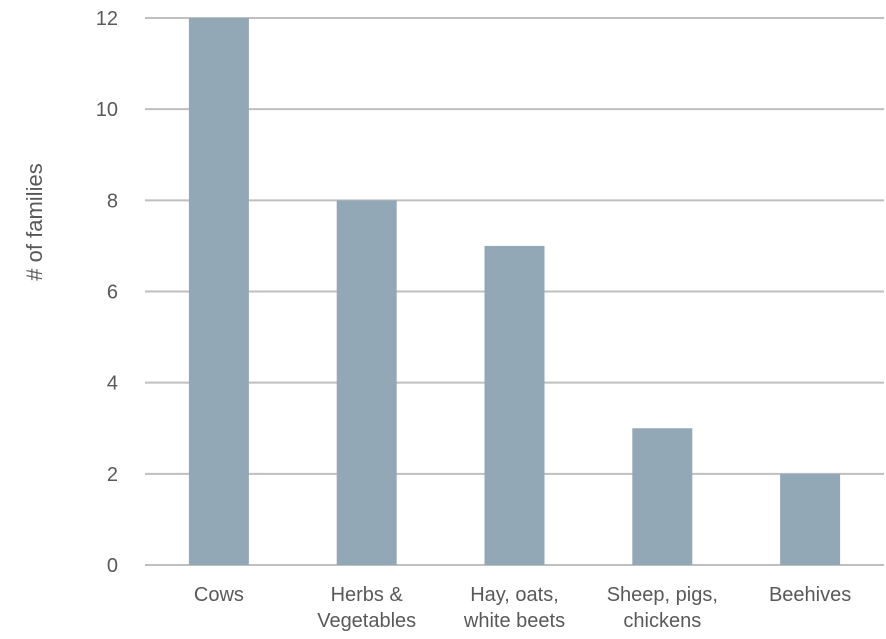 Image resolution: width=886 pixels, height=639 pixels. Describe the element at coordinates (514, 595) in the screenshot. I see `x-category-label-line: Hay, oats,` at that location.